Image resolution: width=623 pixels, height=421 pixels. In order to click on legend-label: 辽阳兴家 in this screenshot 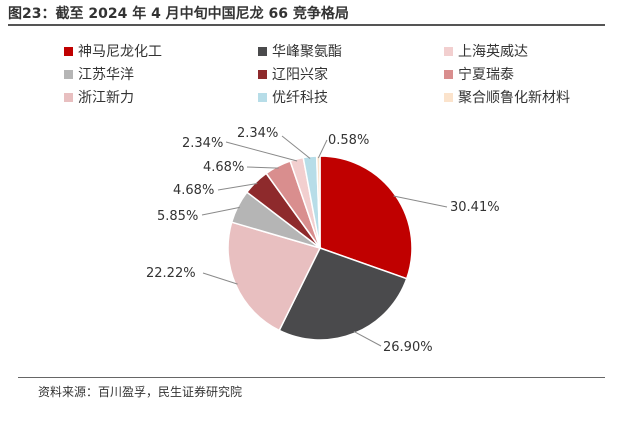, I will do `click(300, 75)`.